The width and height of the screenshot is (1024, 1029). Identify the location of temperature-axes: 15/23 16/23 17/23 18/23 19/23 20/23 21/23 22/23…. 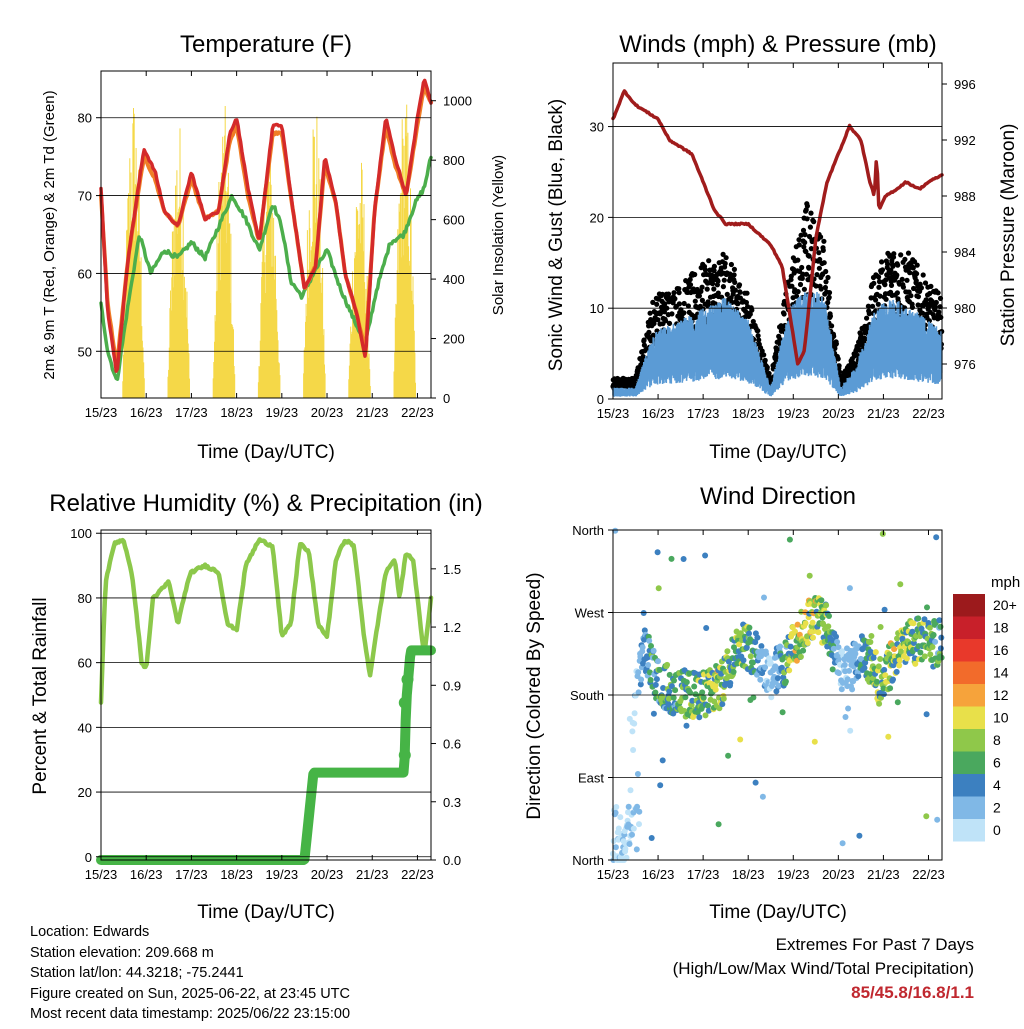
(275, 245).